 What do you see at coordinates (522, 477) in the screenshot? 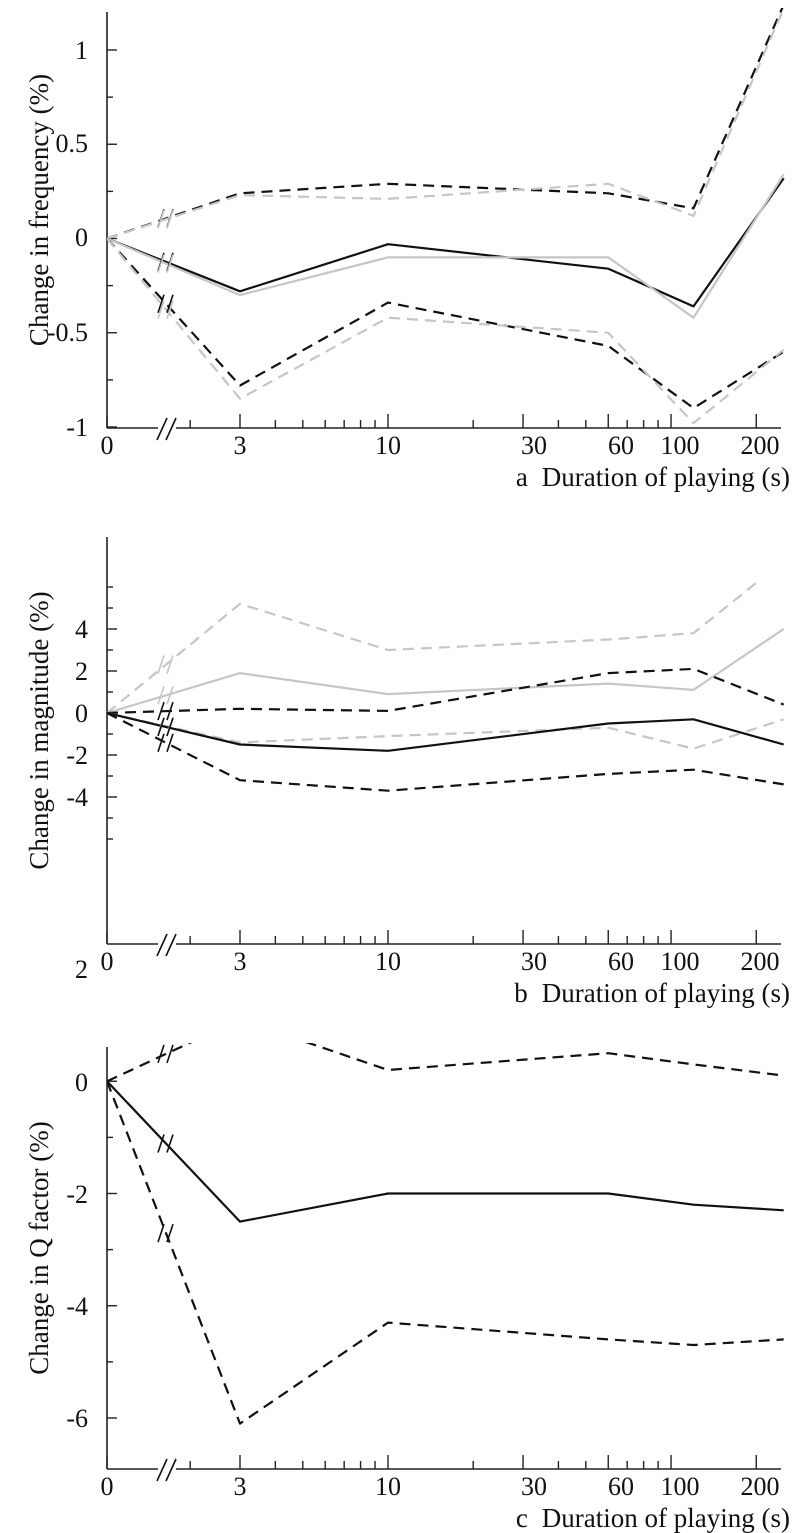
I see `panel-label: a` at bounding box center [522, 477].